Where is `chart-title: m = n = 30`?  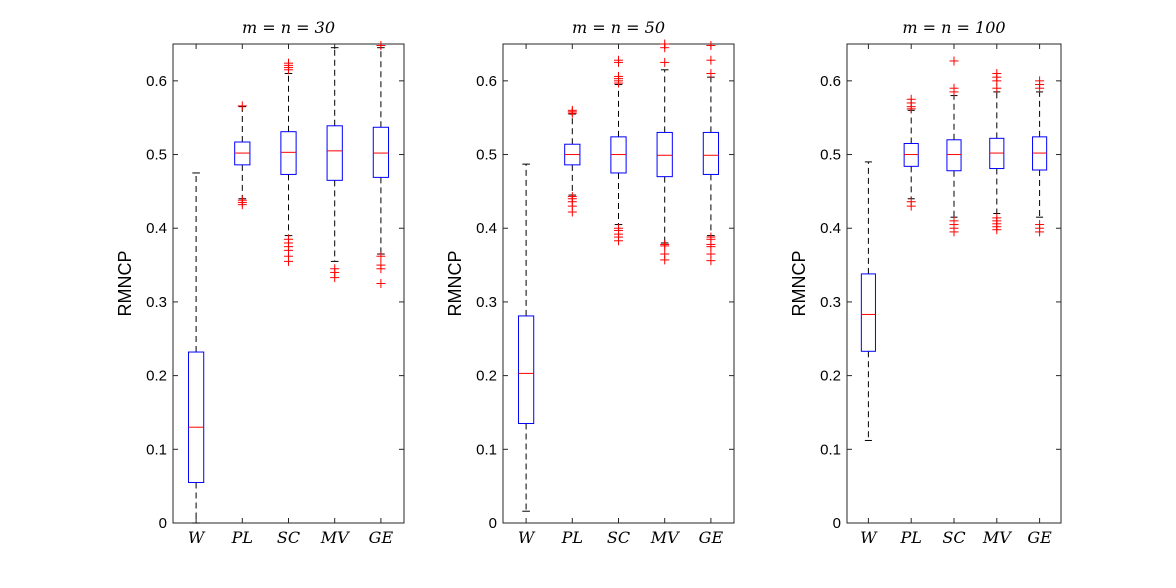 chart-title: m = n = 30 is located at coordinates (288, 27).